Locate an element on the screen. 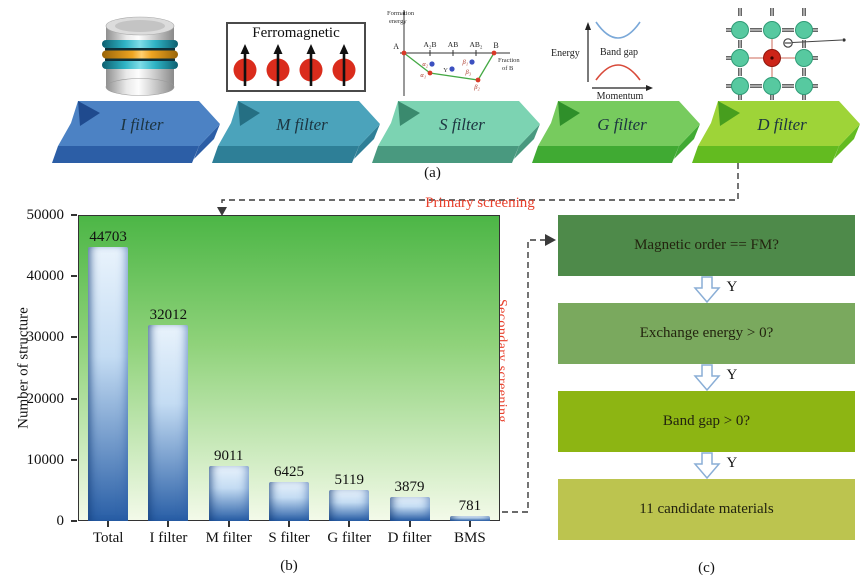 The width and height of the screenshot is (865, 585). banner-i-filter: I filter is located at coordinates (137, 132).